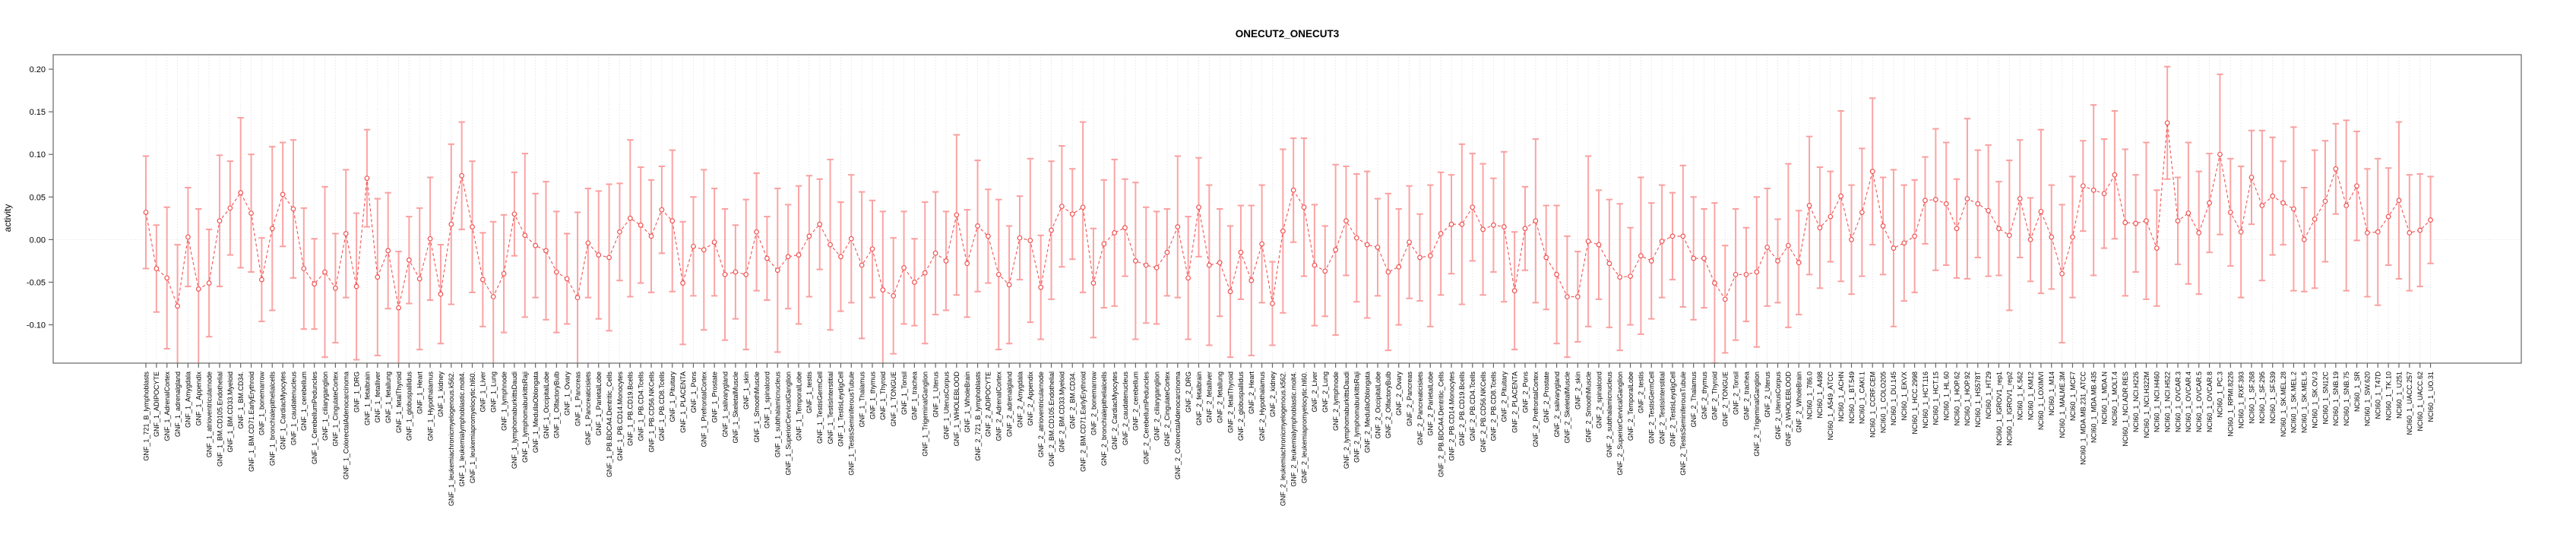  Describe the element at coordinates (38, 112) in the screenshot. I see `y-tick-label: 0.15` at that location.